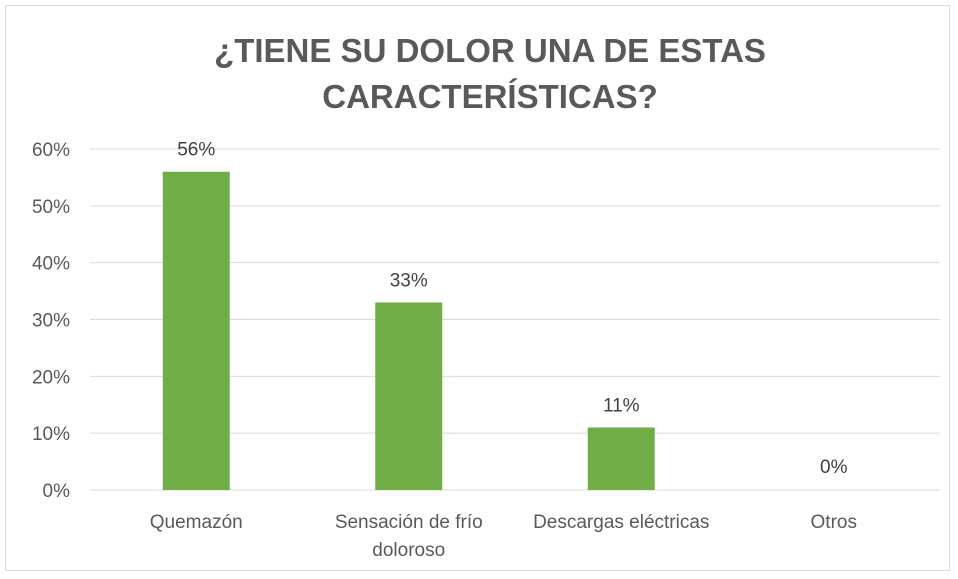 This screenshot has height=579, width=958. I want to click on y-tick-label: 40%, so click(51, 264).